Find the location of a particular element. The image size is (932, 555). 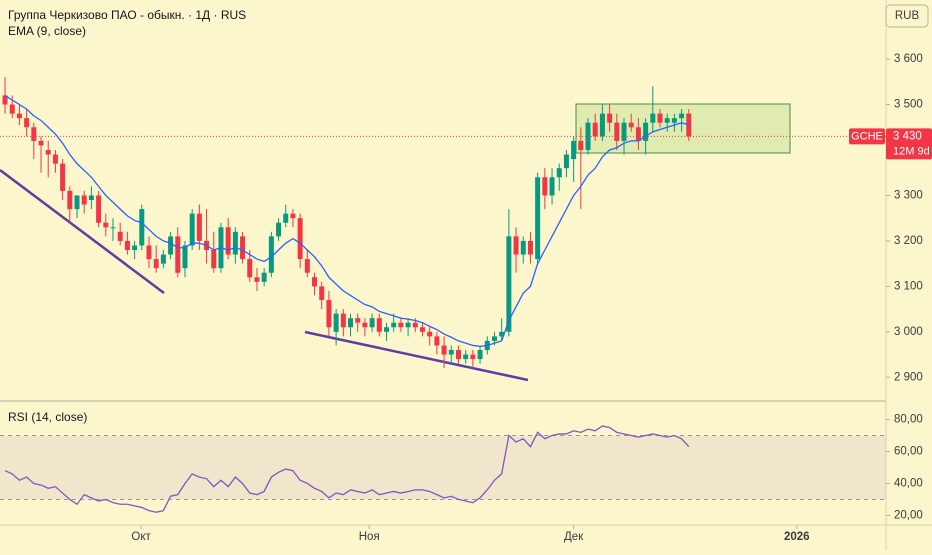

symbol-tag is located at coordinates (867, 136).